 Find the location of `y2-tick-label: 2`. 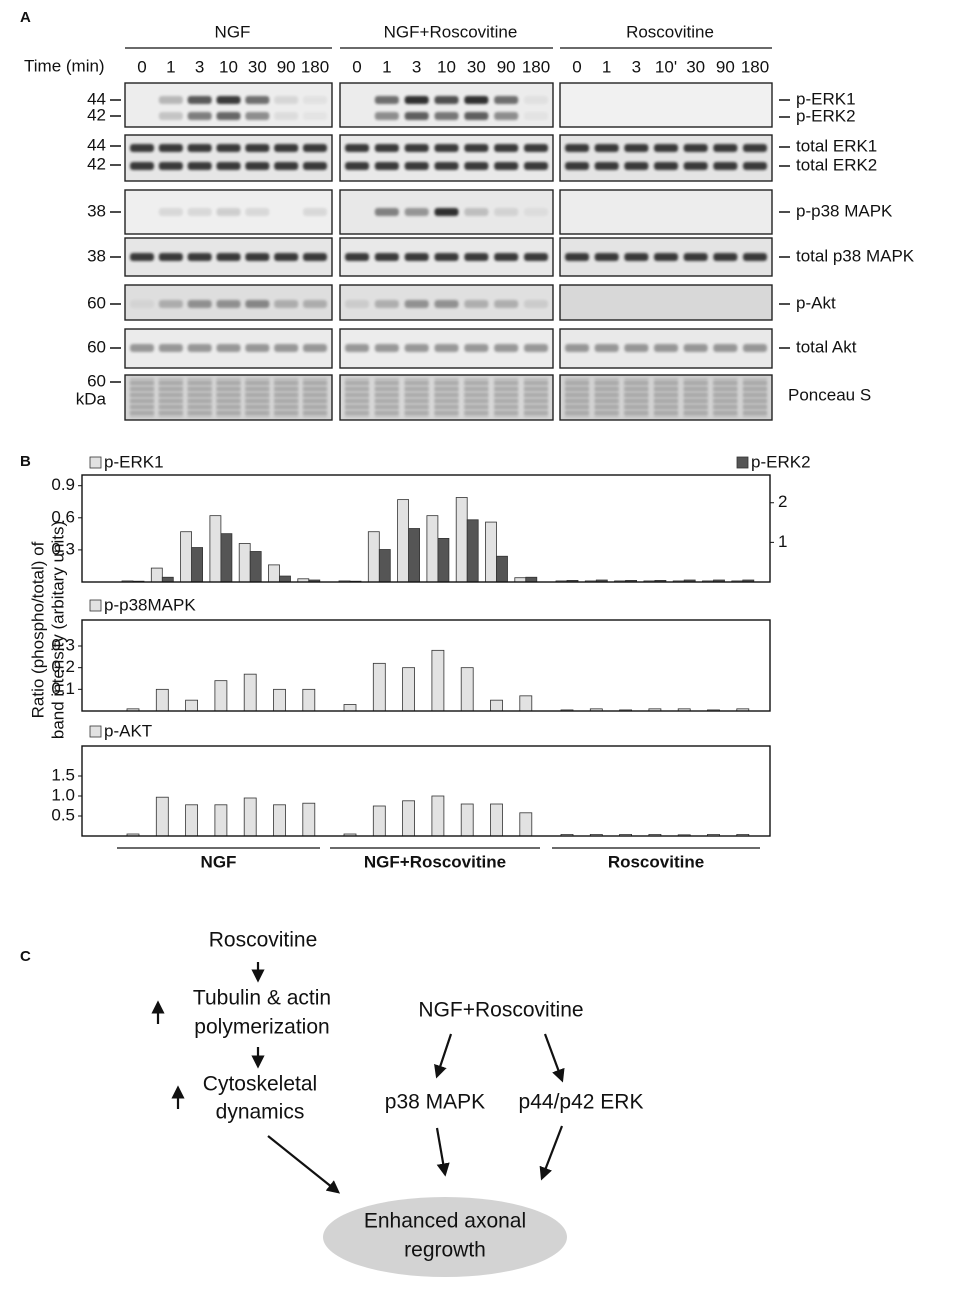

y2-tick-label: 2 is located at coordinates (782, 501).